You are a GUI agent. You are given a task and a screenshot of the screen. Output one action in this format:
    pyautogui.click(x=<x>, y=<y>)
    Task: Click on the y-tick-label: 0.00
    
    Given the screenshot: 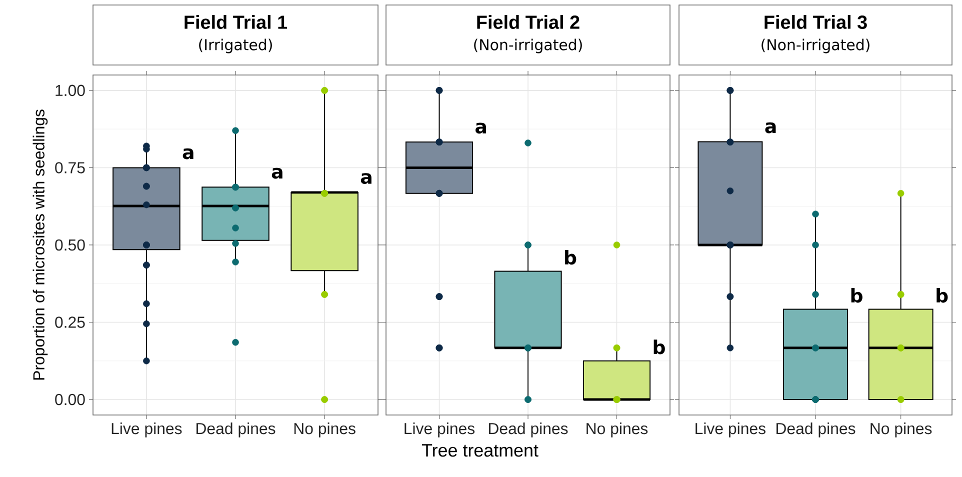 What is the action you would take?
    pyautogui.click(x=70, y=400)
    